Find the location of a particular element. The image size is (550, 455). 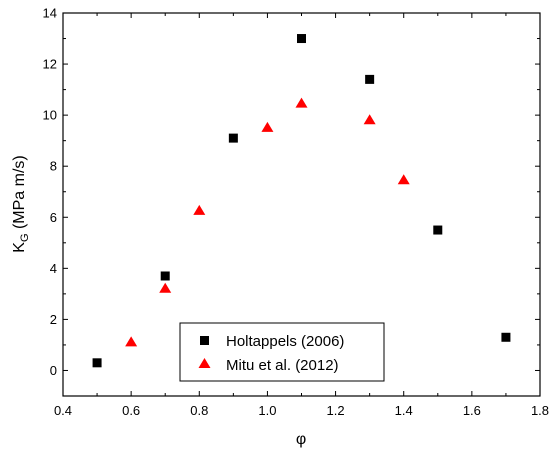

y-tick-label: 10 is located at coordinates (50, 115).